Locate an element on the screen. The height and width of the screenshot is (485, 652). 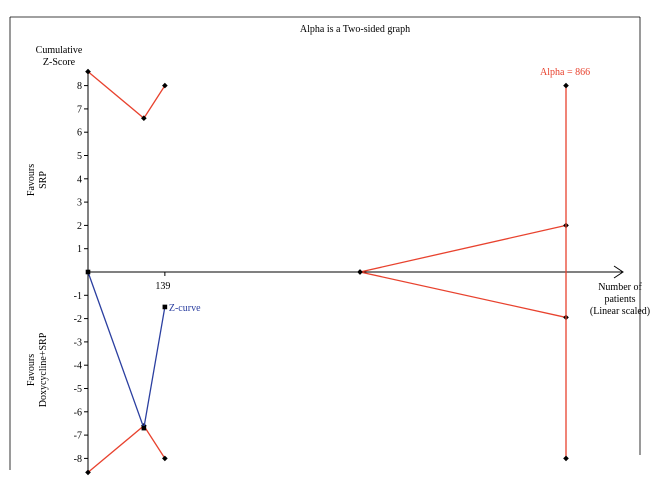
alpha-spending-upper-line is located at coordinates (463, 248).